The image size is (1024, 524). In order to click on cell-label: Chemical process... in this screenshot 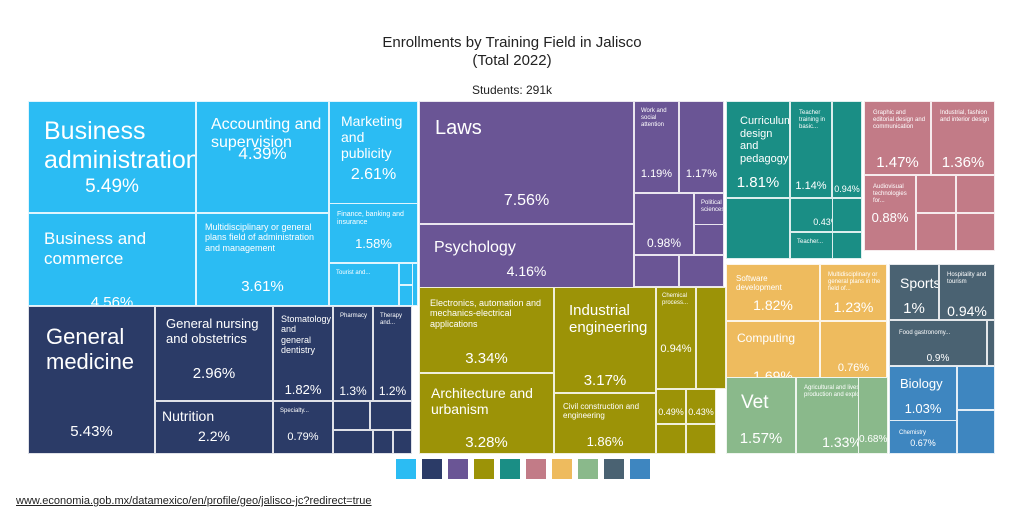, I will do `click(675, 299)`.